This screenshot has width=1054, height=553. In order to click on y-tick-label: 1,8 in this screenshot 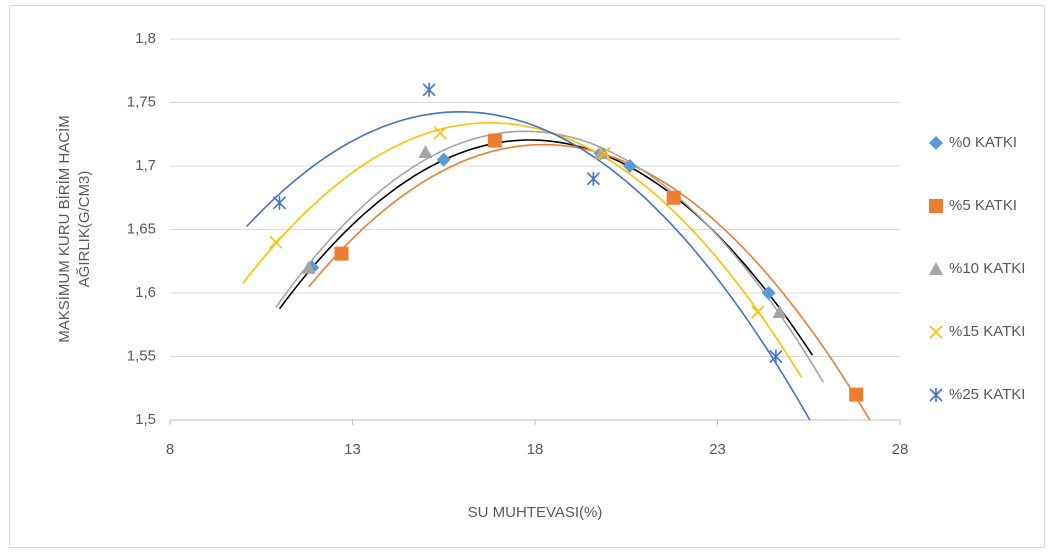, I will do `click(145, 38)`.